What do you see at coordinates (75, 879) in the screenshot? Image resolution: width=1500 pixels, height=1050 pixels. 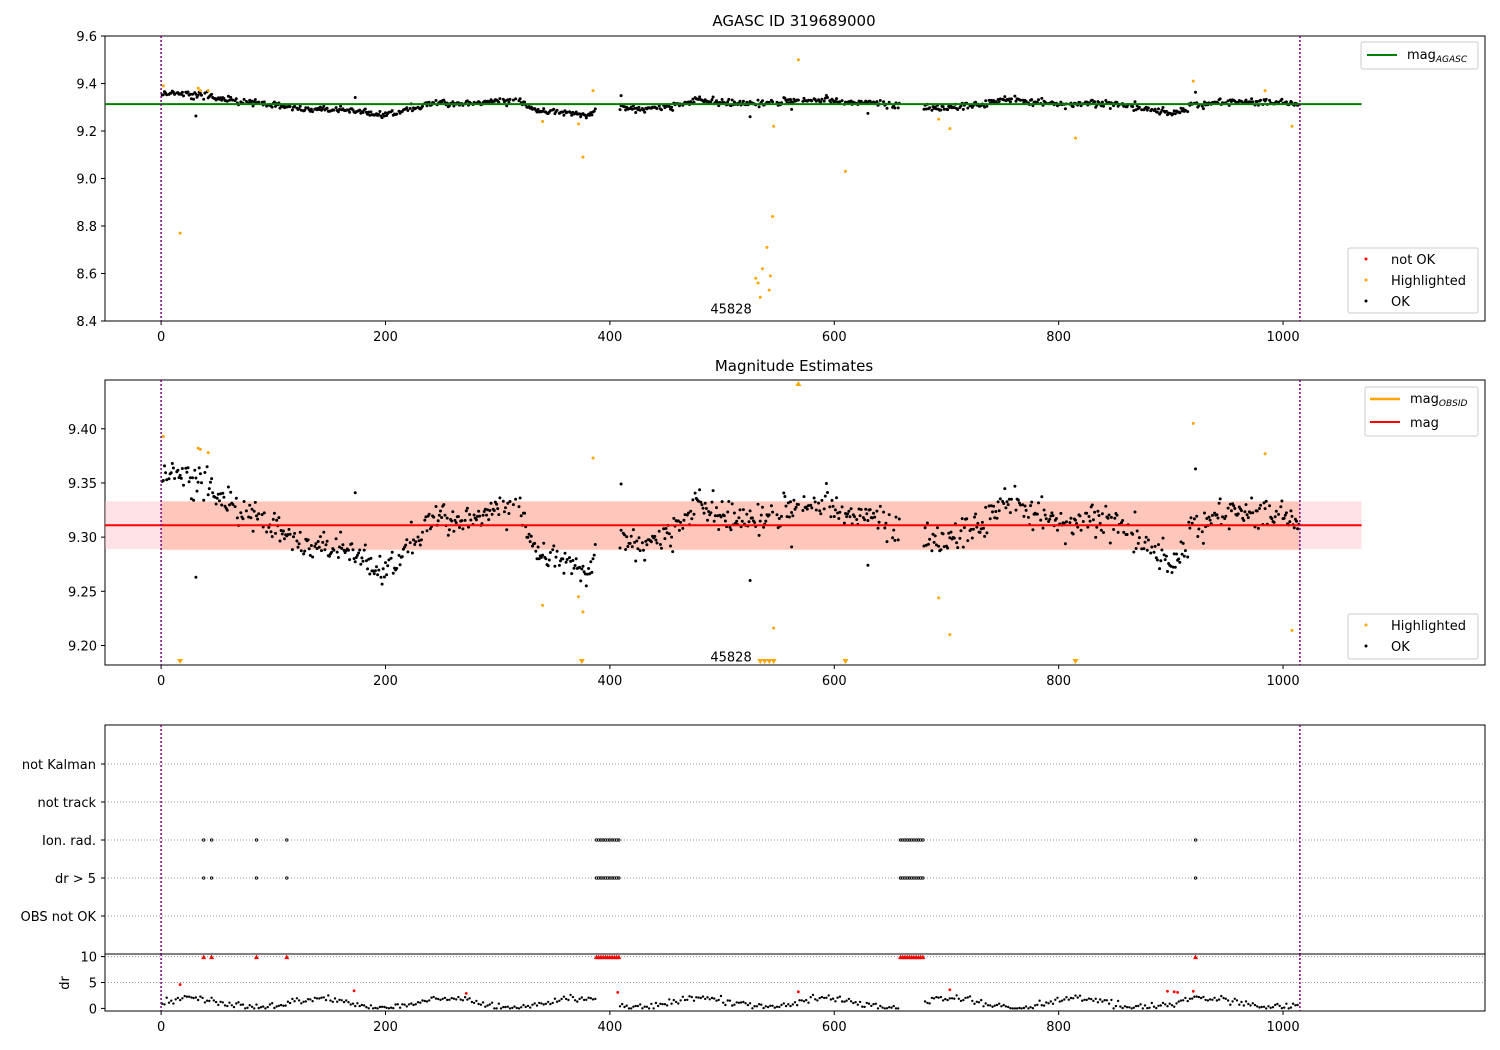 I see `flag-label: dr > 5` at bounding box center [75, 879].